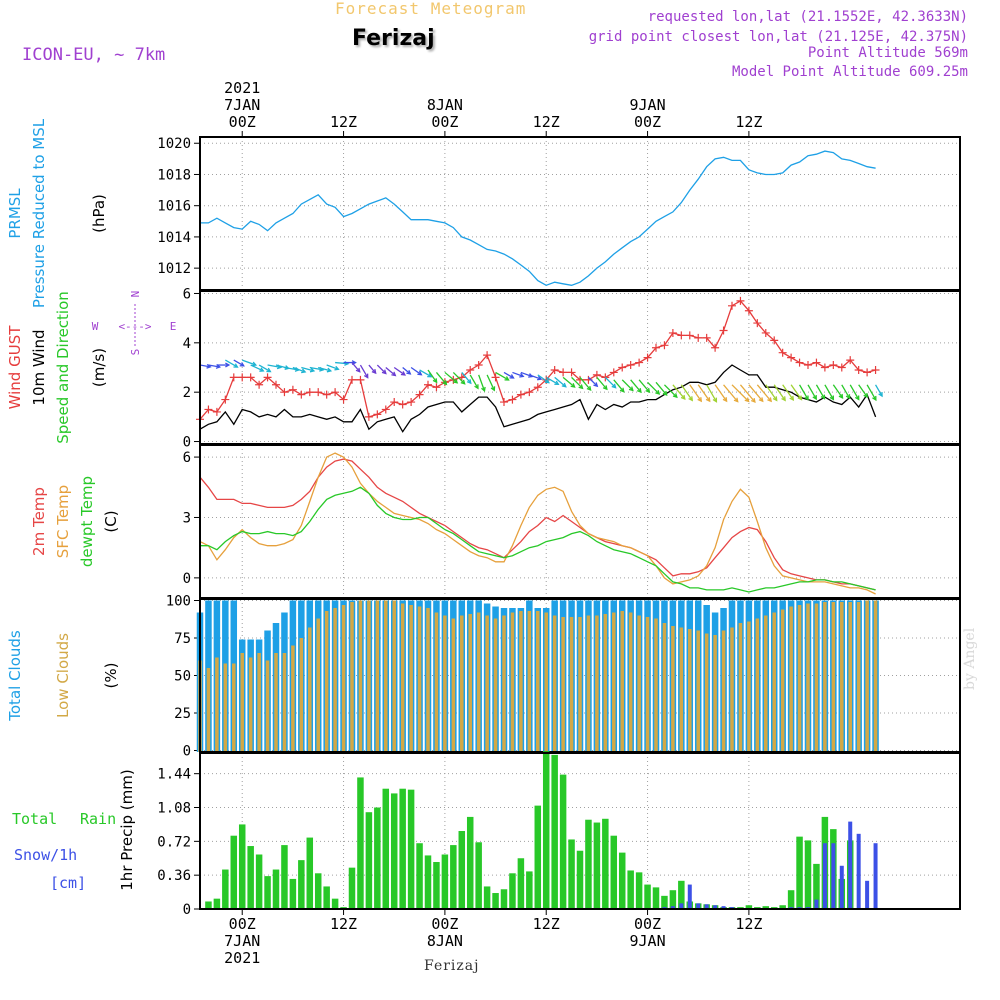 The width and height of the screenshot is (1000, 1000). What do you see at coordinates (87, 521) in the screenshot?
I see `temperature-axis-label: dewpt Temp` at bounding box center [87, 521].